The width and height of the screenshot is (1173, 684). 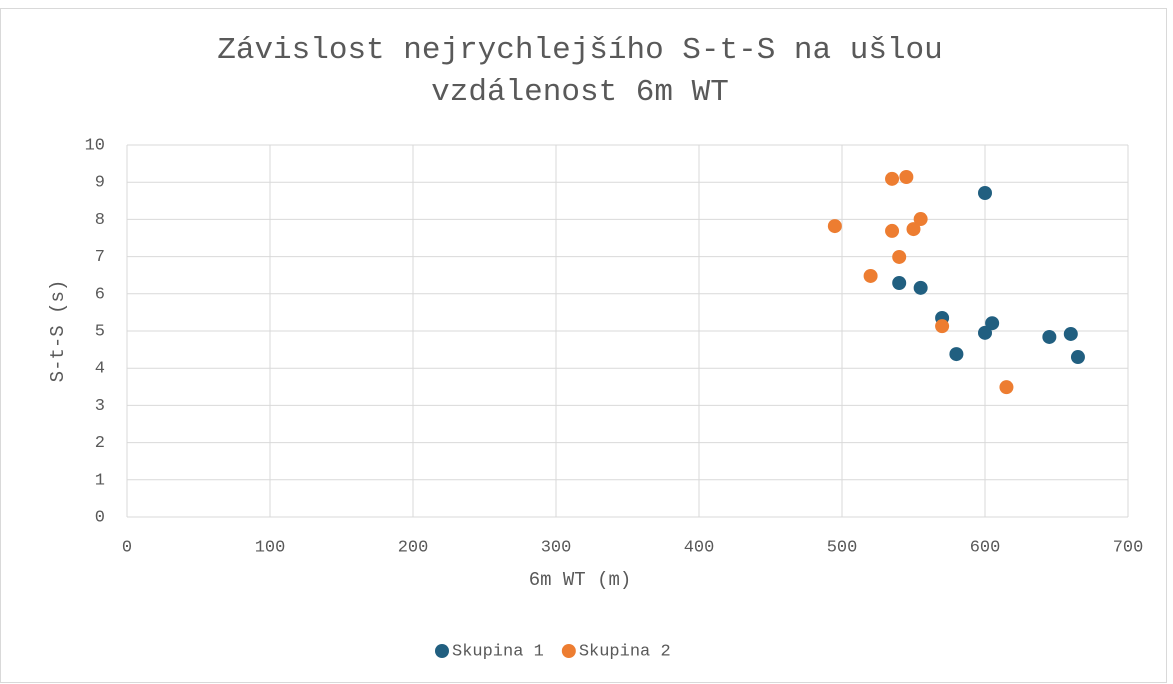 What do you see at coordinates (100, 517) in the screenshot?
I see `y-tick-label: 0` at bounding box center [100, 517].